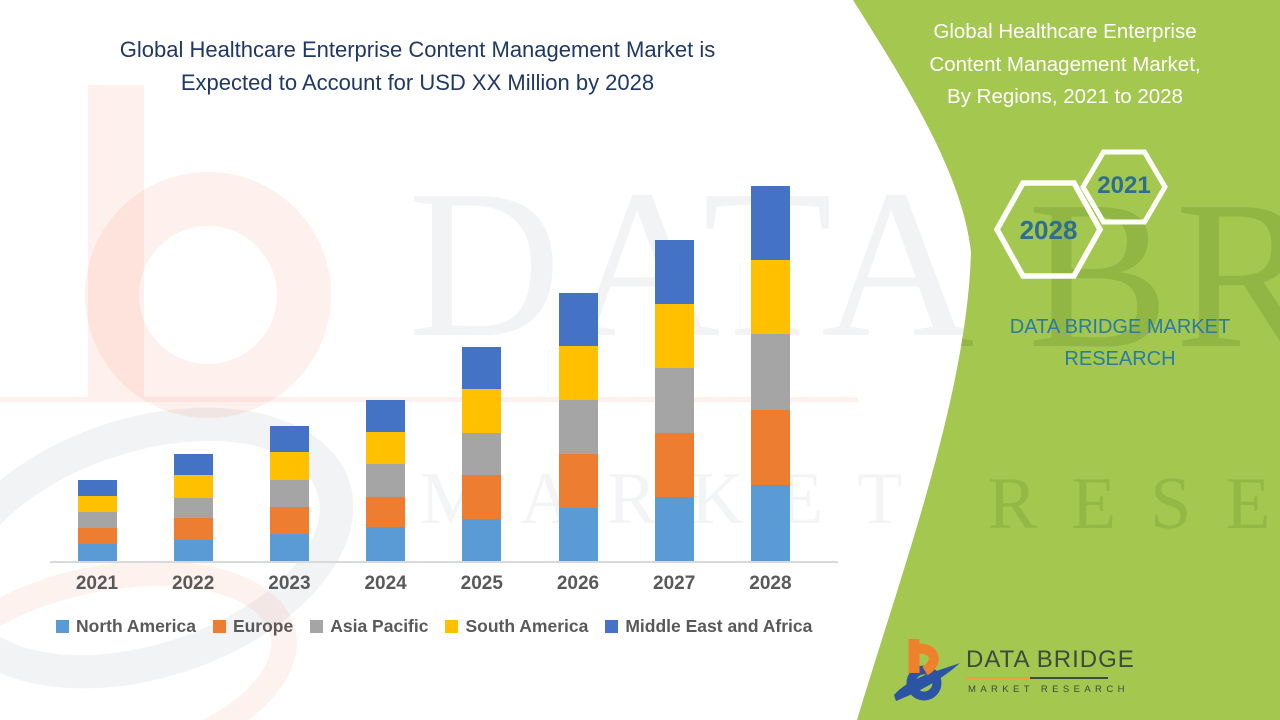  What do you see at coordinates (444, 562) in the screenshot?
I see `x-axis-line` at bounding box center [444, 562].